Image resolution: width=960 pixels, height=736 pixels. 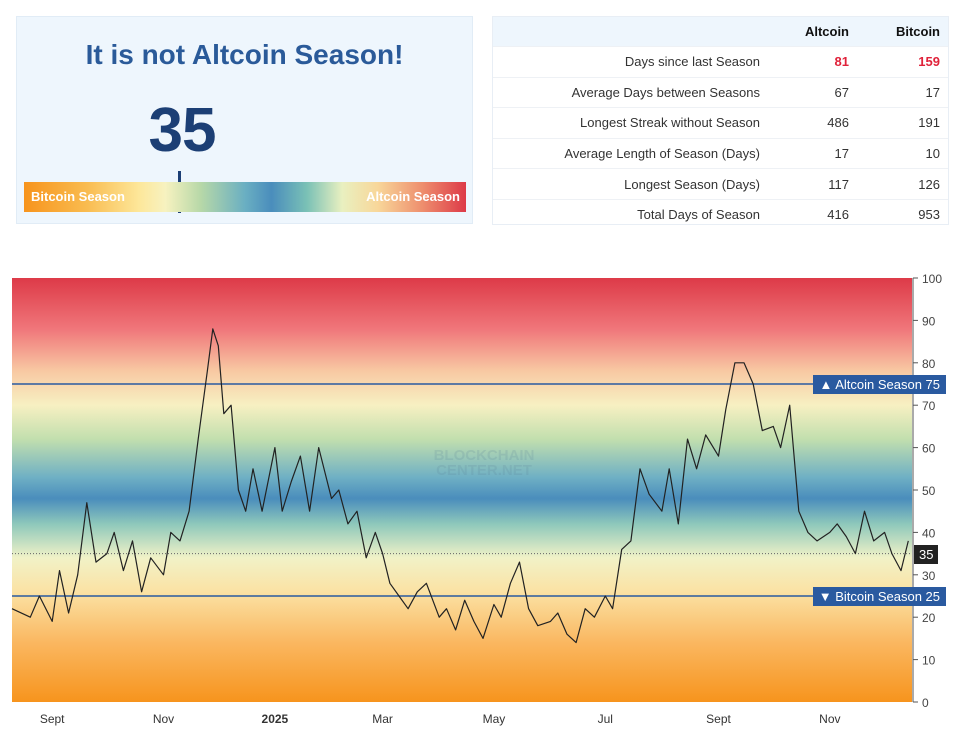 I want to click on stats-bitcoin-value: 17, so click(x=907, y=92).